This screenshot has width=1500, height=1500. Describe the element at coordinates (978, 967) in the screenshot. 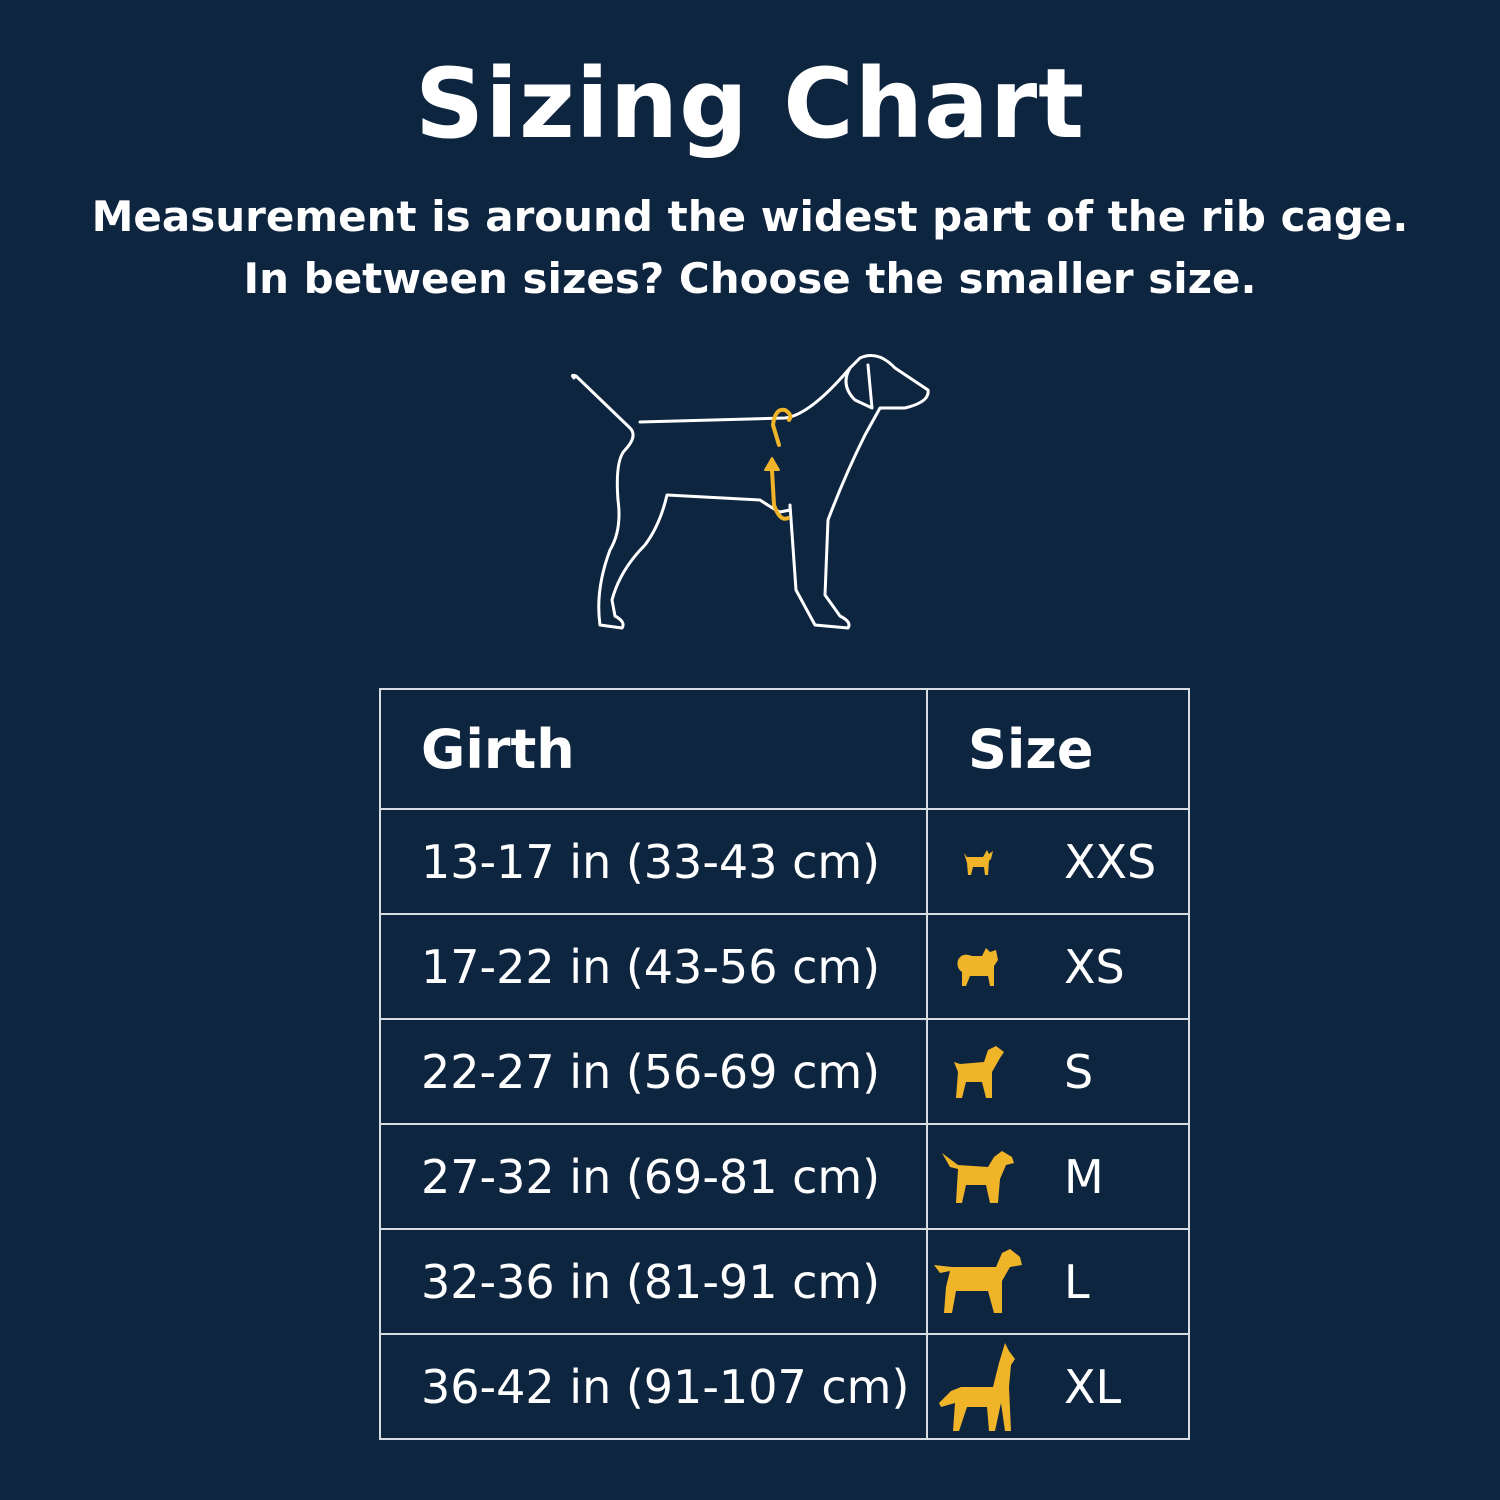

I see `pomeranian-icon` at that location.